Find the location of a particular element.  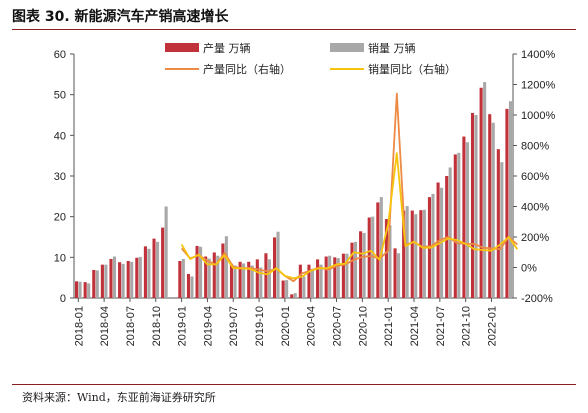

right-tick-label: 600% is located at coordinates (535, 177).